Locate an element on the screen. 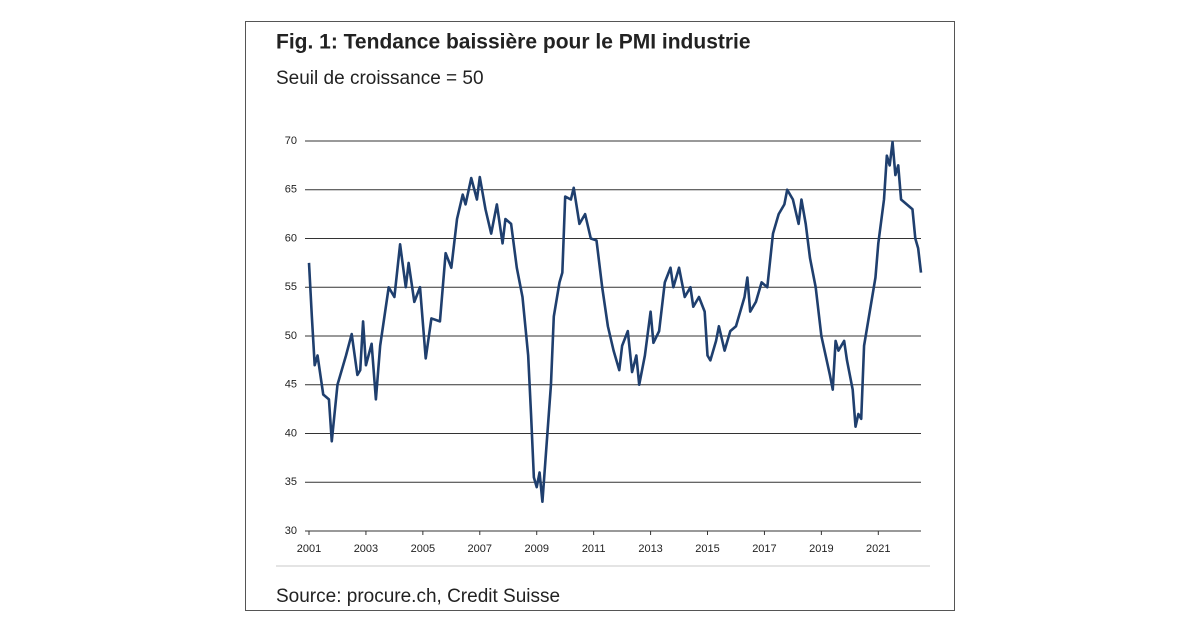  x-tick-label: 2007 is located at coordinates (480, 549).